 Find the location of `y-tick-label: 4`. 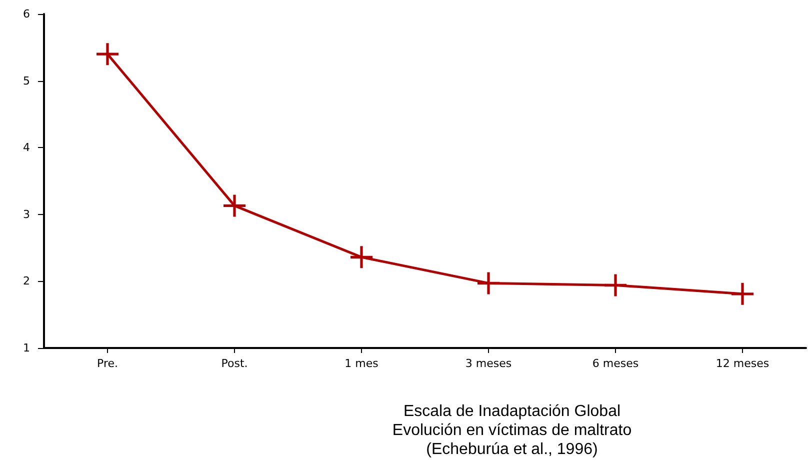

y-tick-label: 4 is located at coordinates (26, 147).